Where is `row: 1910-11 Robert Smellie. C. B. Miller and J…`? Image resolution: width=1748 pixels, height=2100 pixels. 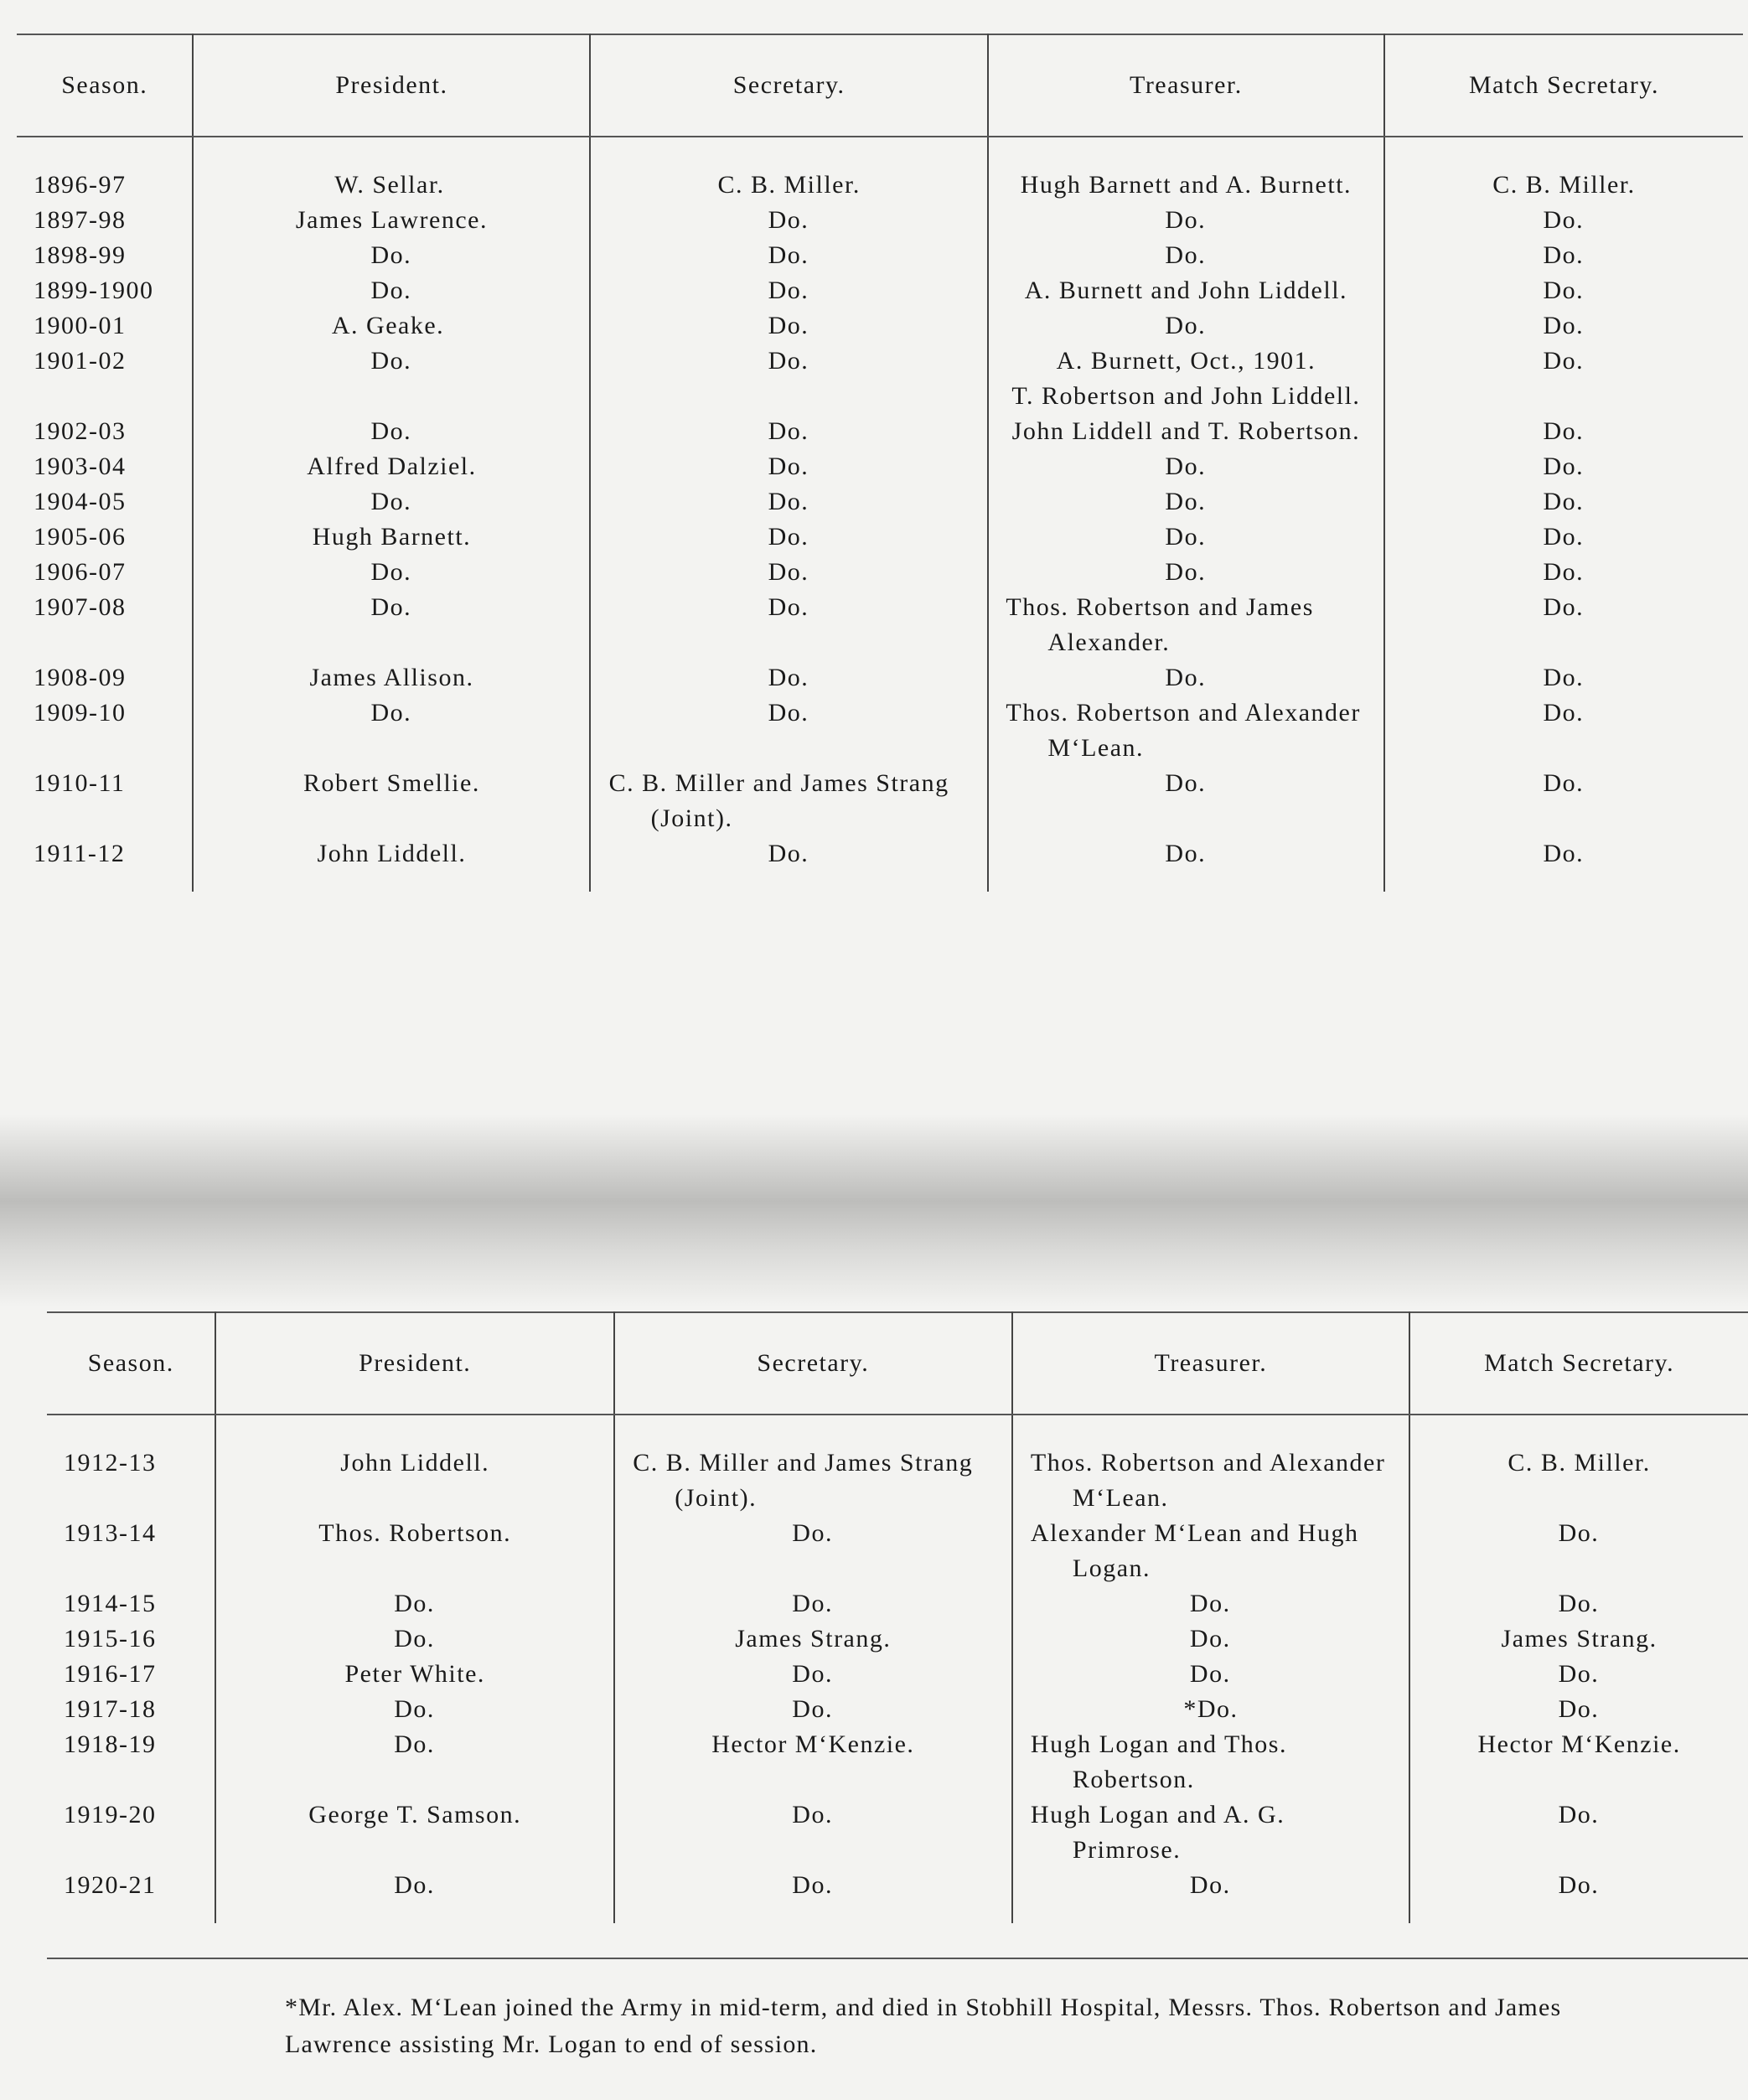
row: 1910-11 Robert Smellie. C. B. Miller and J… is located at coordinates (880, 801).